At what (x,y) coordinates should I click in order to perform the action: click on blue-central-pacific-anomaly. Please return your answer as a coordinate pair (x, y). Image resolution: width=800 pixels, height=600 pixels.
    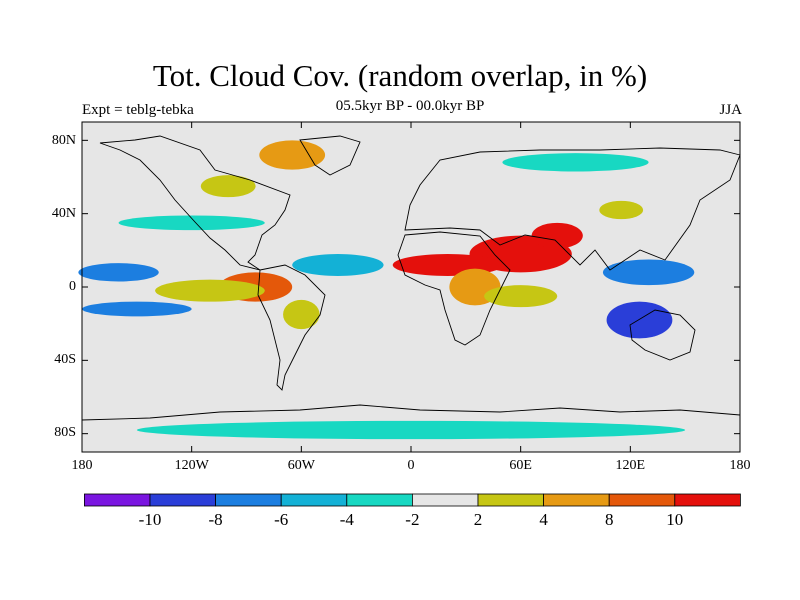
    Looking at the image, I should click on (118, 272).